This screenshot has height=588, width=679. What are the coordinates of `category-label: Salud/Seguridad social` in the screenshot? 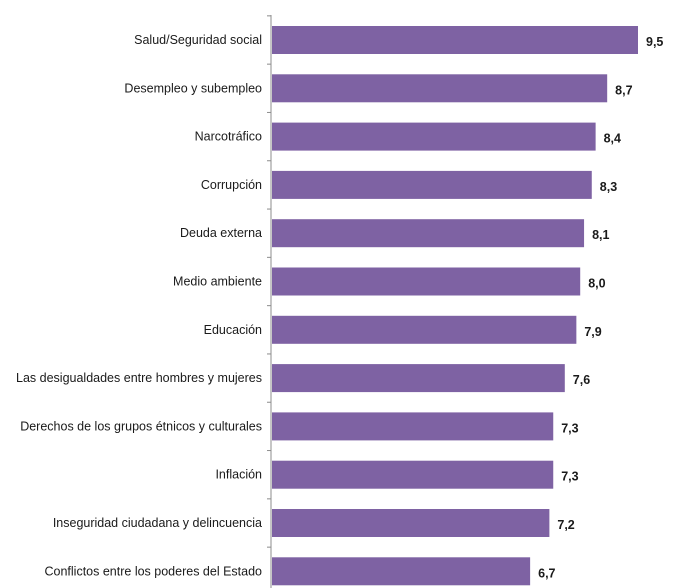 It's located at (198, 40).